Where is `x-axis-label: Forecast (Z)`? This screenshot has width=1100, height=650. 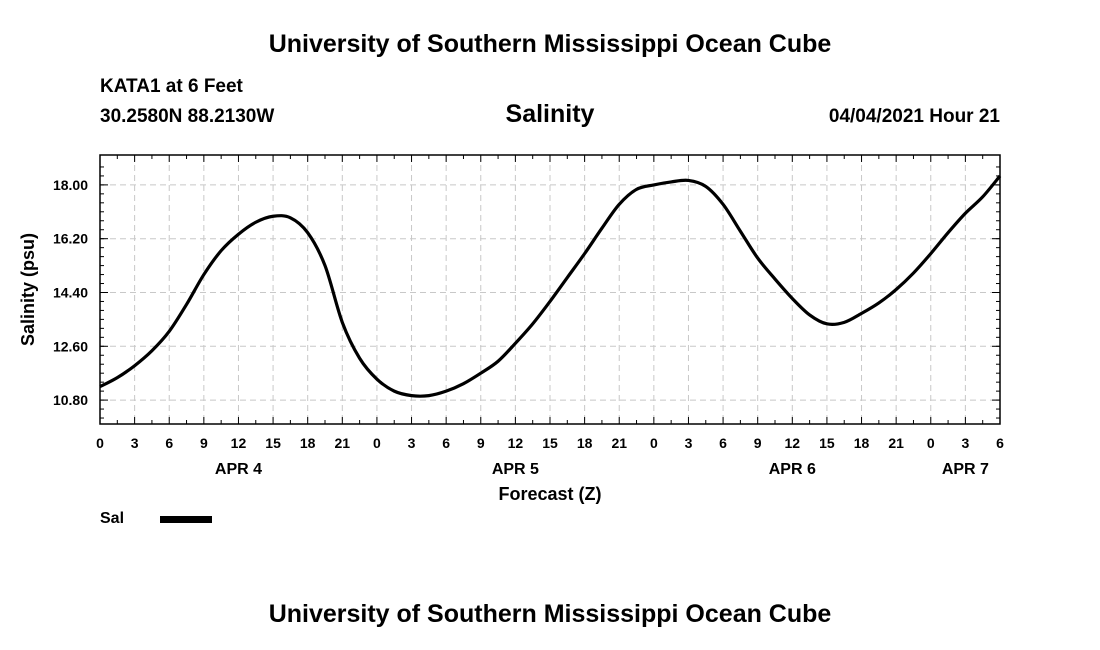 x-axis-label: Forecast (Z) is located at coordinates (549, 494).